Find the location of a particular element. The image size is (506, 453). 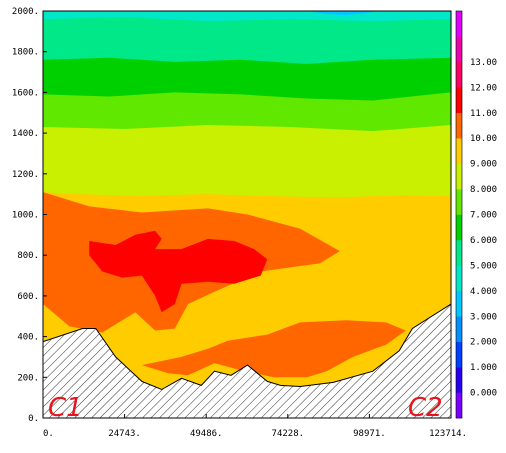

y-tick-label: 0. is located at coordinates (33, 419).